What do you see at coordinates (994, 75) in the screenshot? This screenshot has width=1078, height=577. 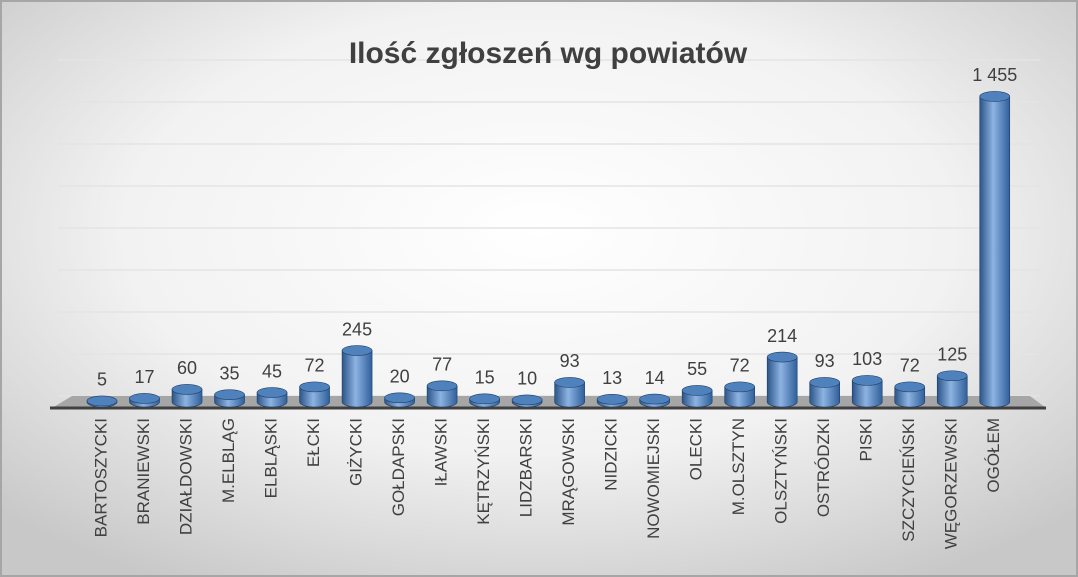 I see `data-label: 1 455` at bounding box center [994, 75].